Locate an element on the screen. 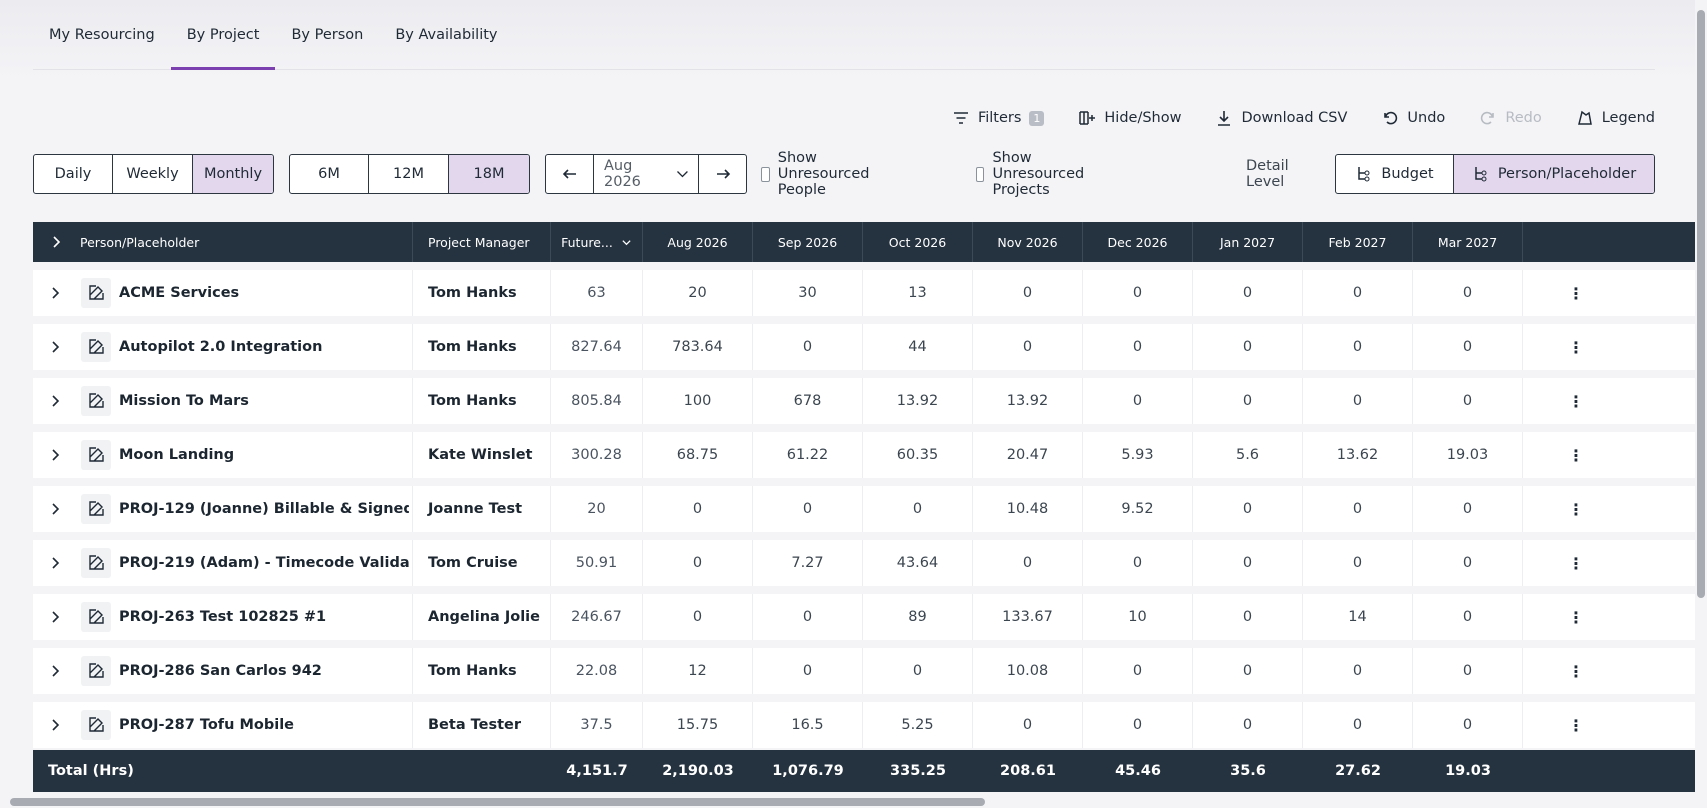  column-header-month: Feb 2027 is located at coordinates (1358, 242).